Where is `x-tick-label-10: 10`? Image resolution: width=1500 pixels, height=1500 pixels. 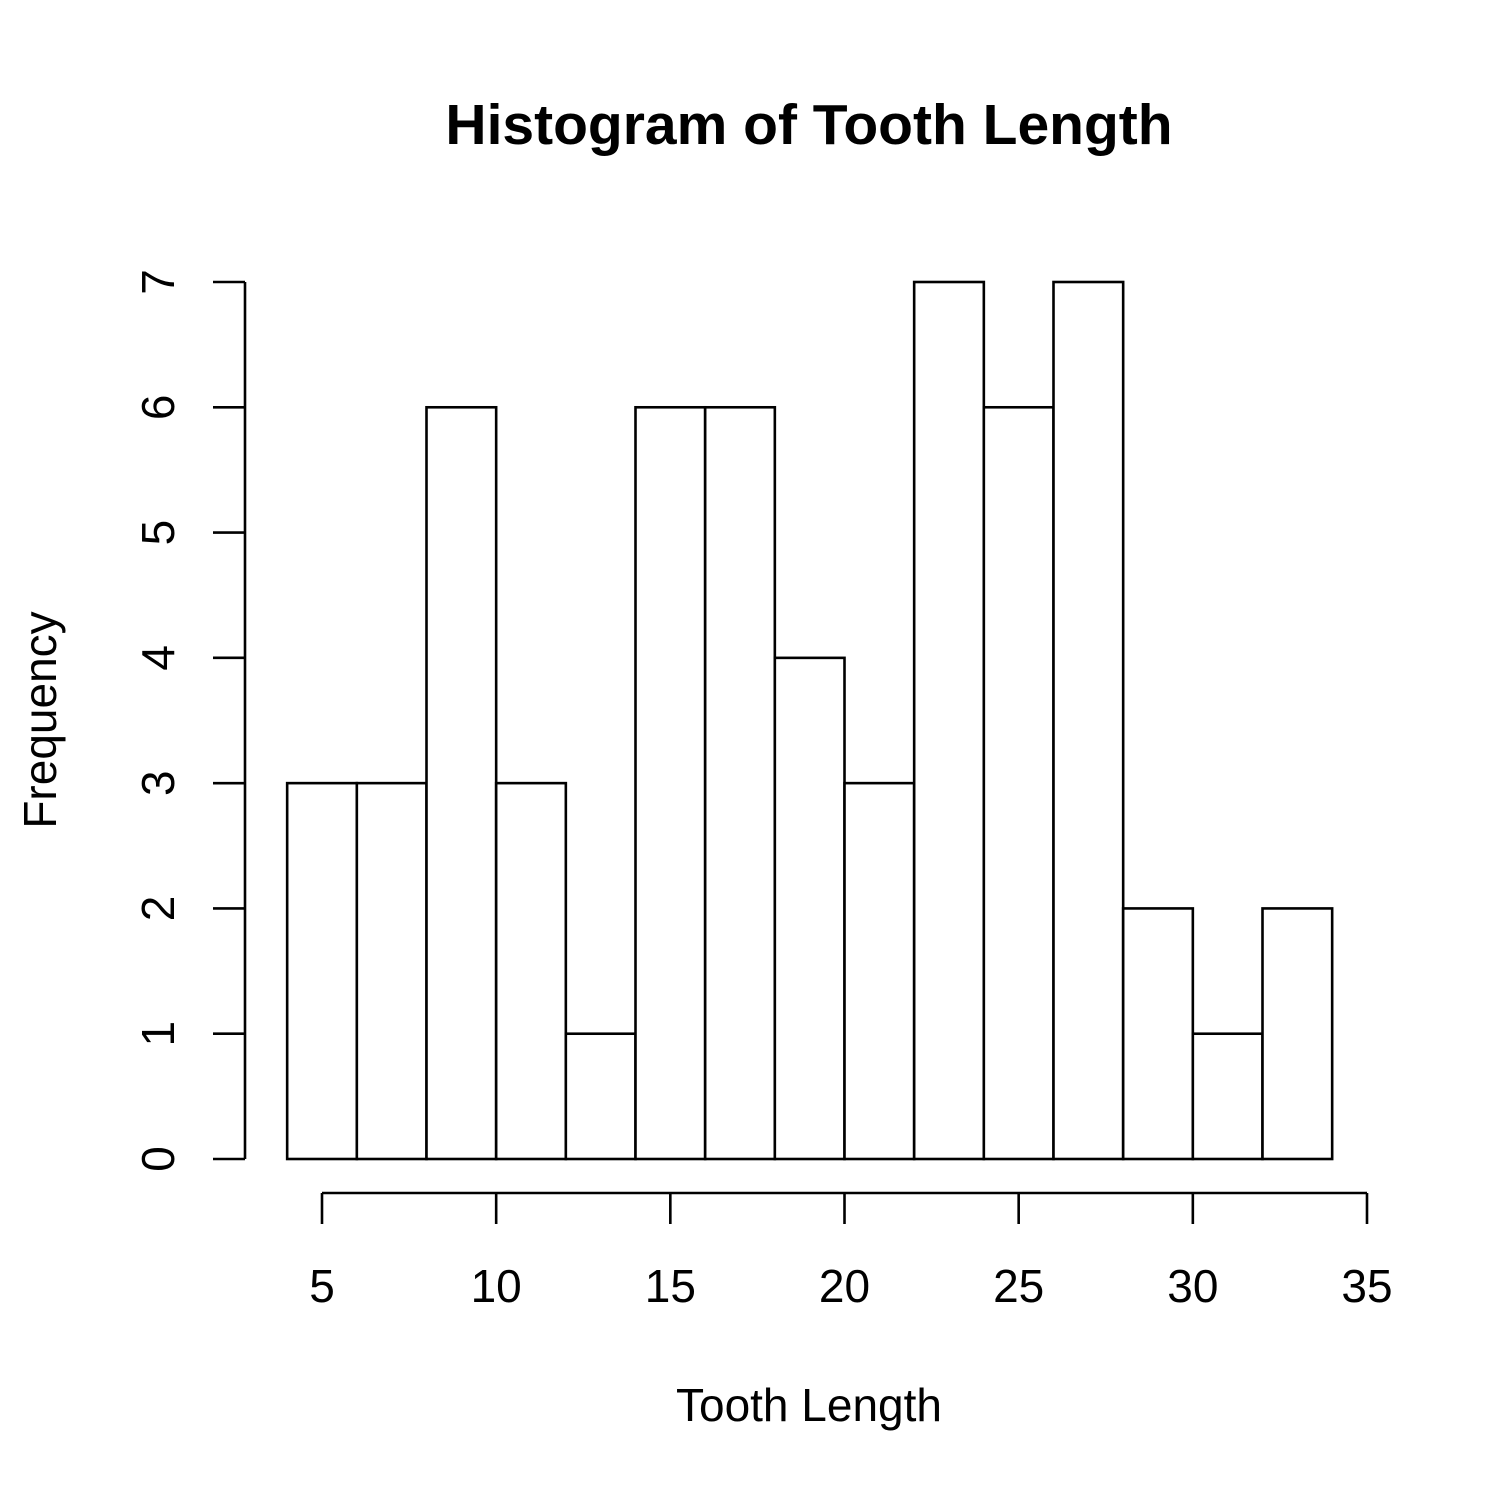 x-tick-label-10: 10 is located at coordinates (496, 1286).